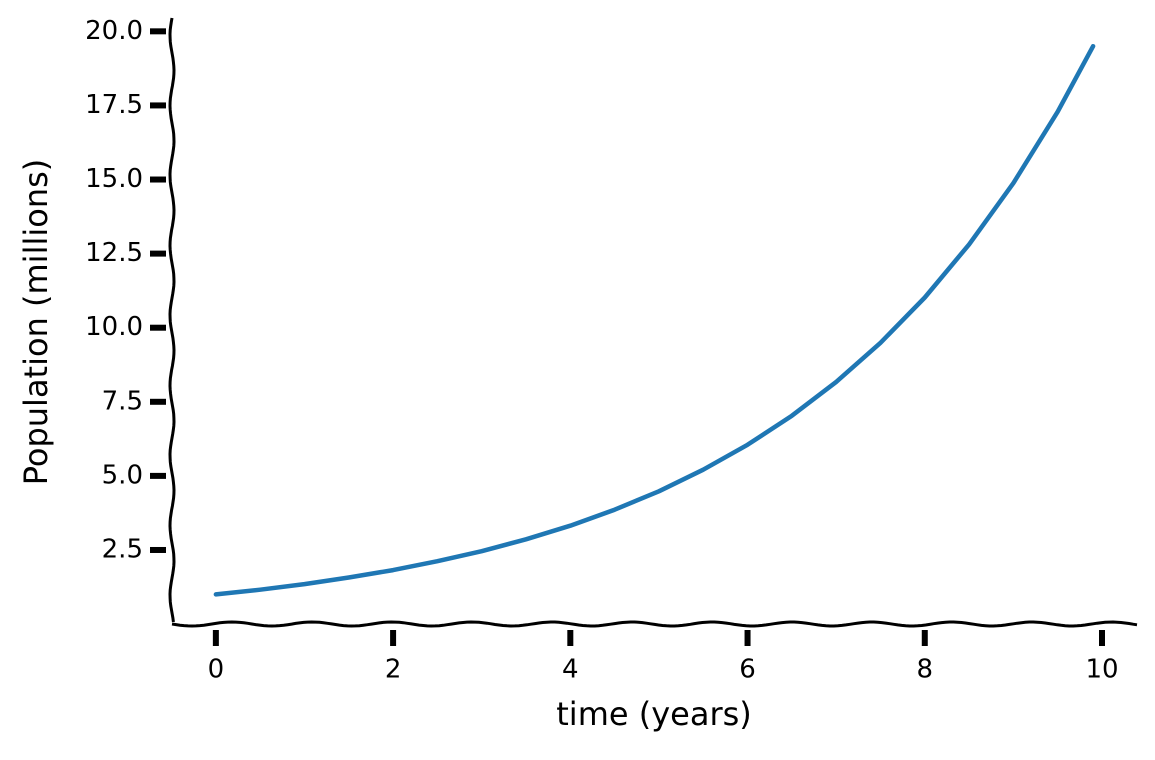  What do you see at coordinates (216, 670) in the screenshot?
I see `x-tick-label: 0` at bounding box center [216, 670].